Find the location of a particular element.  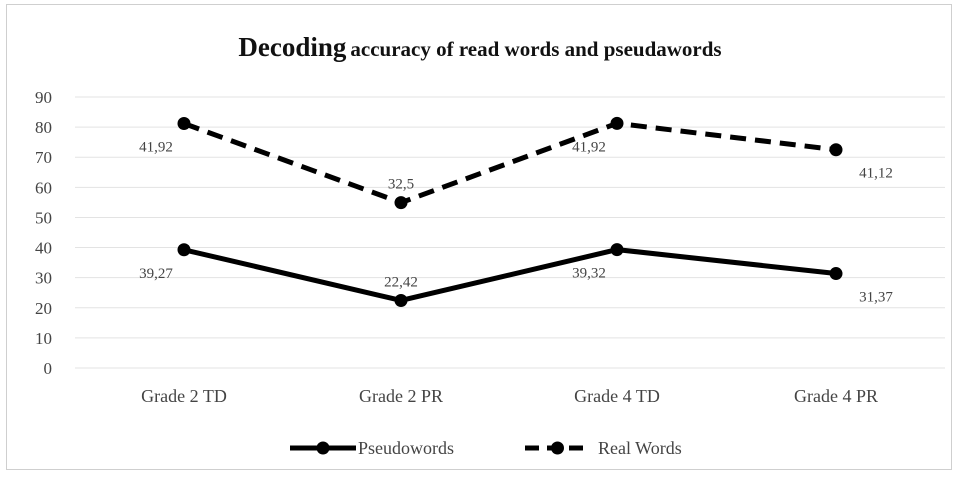

legend-label: Real Words is located at coordinates (640, 448).